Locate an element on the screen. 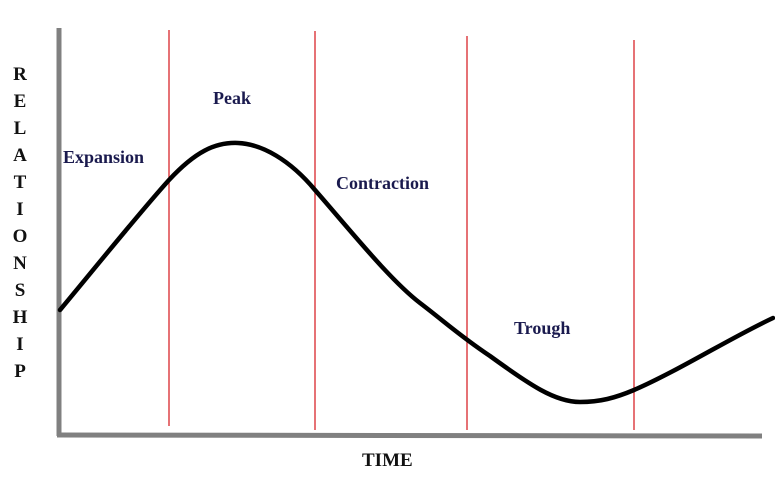  phase-label-expansion: Expansion is located at coordinates (103, 157).